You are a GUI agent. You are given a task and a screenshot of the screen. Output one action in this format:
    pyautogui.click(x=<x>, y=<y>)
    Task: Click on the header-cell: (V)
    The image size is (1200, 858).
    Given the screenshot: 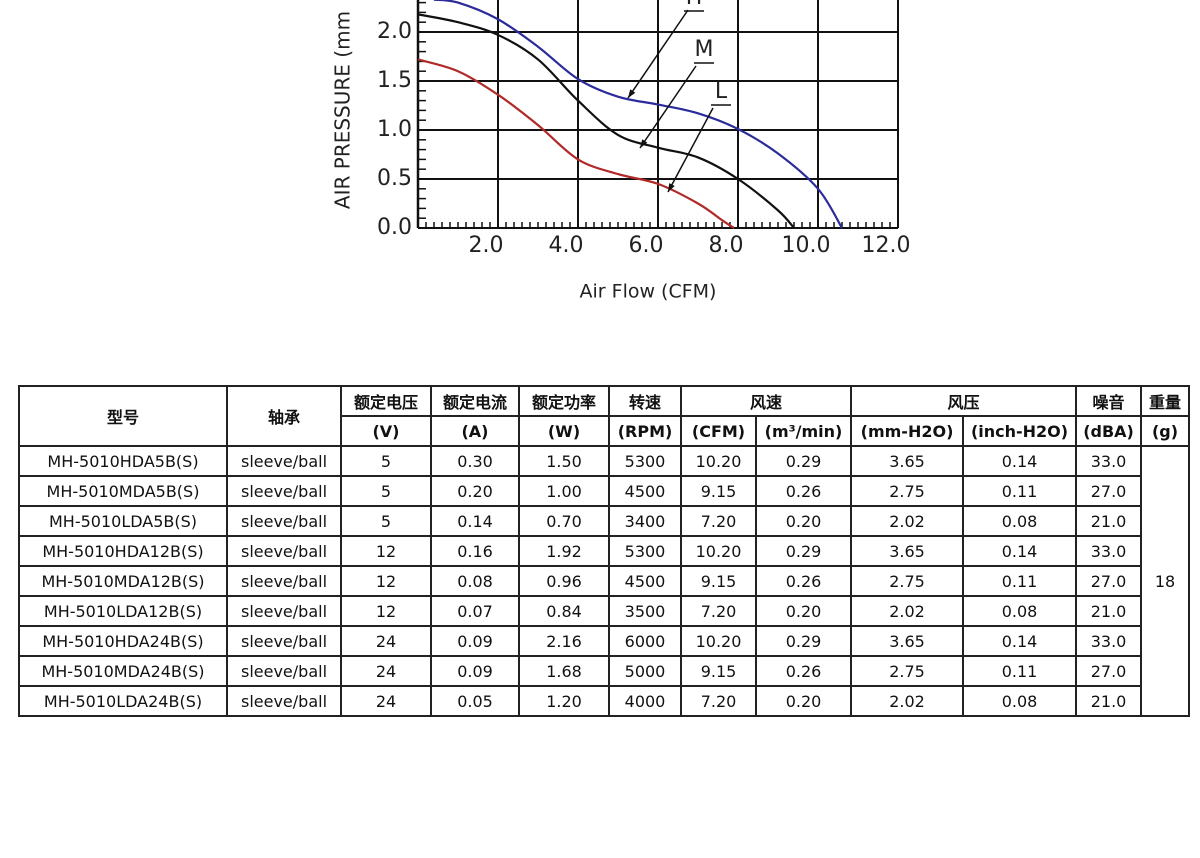 What is the action you would take?
    pyautogui.click(x=386, y=431)
    